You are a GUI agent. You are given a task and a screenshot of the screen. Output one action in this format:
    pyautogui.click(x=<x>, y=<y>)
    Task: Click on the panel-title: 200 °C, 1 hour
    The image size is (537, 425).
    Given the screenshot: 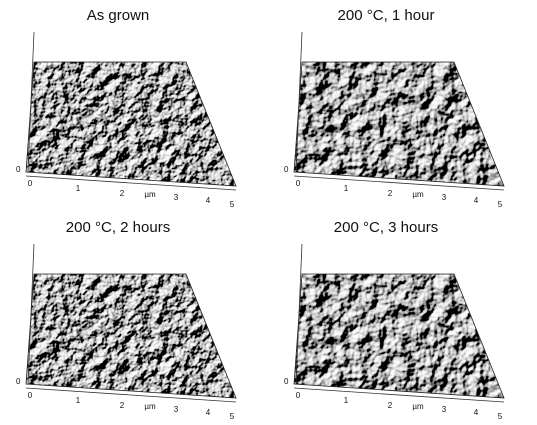 What is the action you would take?
    pyautogui.click(x=386, y=15)
    